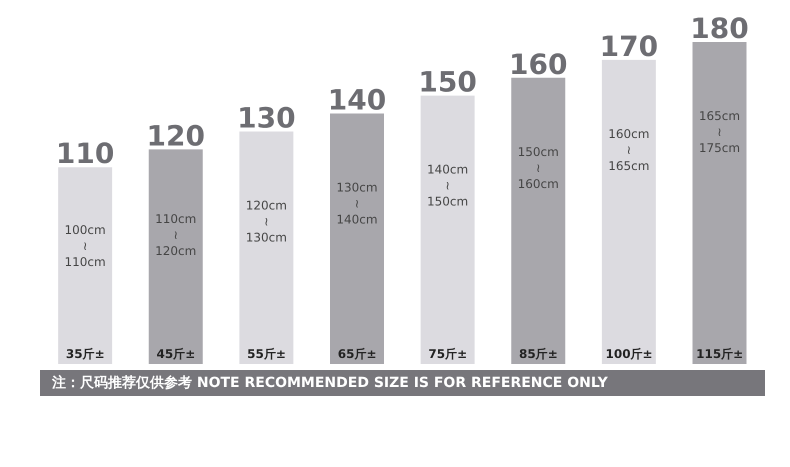  I want to click on x-tick-label: 45斤±, so click(176, 354).